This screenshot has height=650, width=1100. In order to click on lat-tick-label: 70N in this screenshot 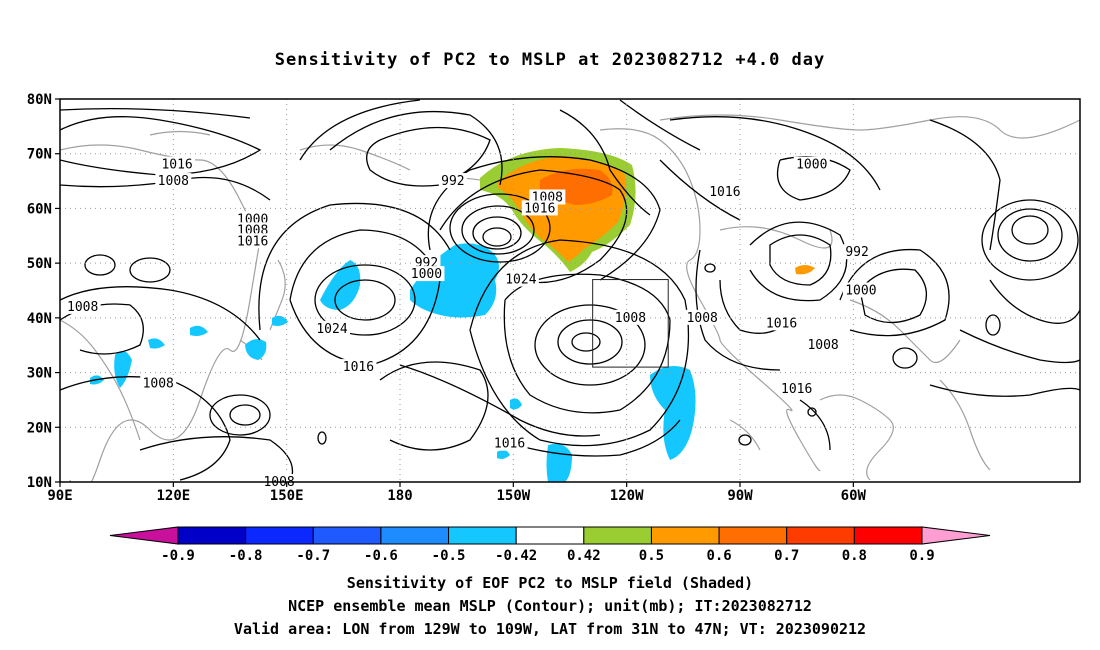, I will do `click(39, 155)`.